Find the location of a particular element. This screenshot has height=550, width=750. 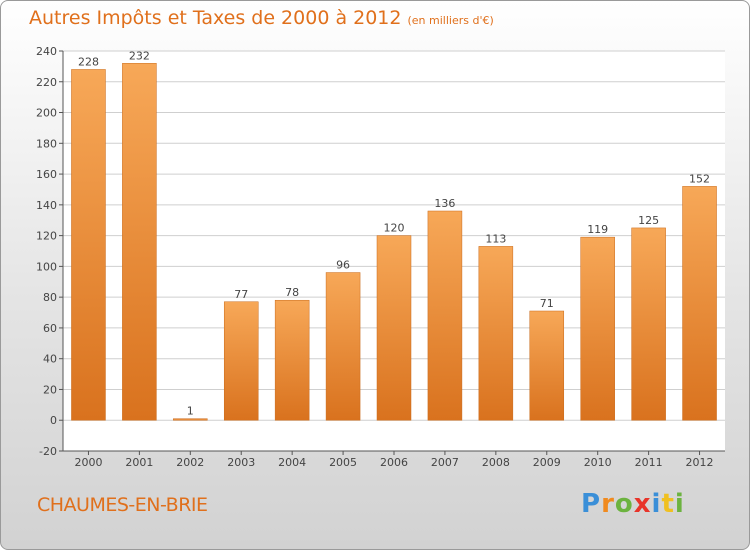

bar-2010 is located at coordinates (597, 328).